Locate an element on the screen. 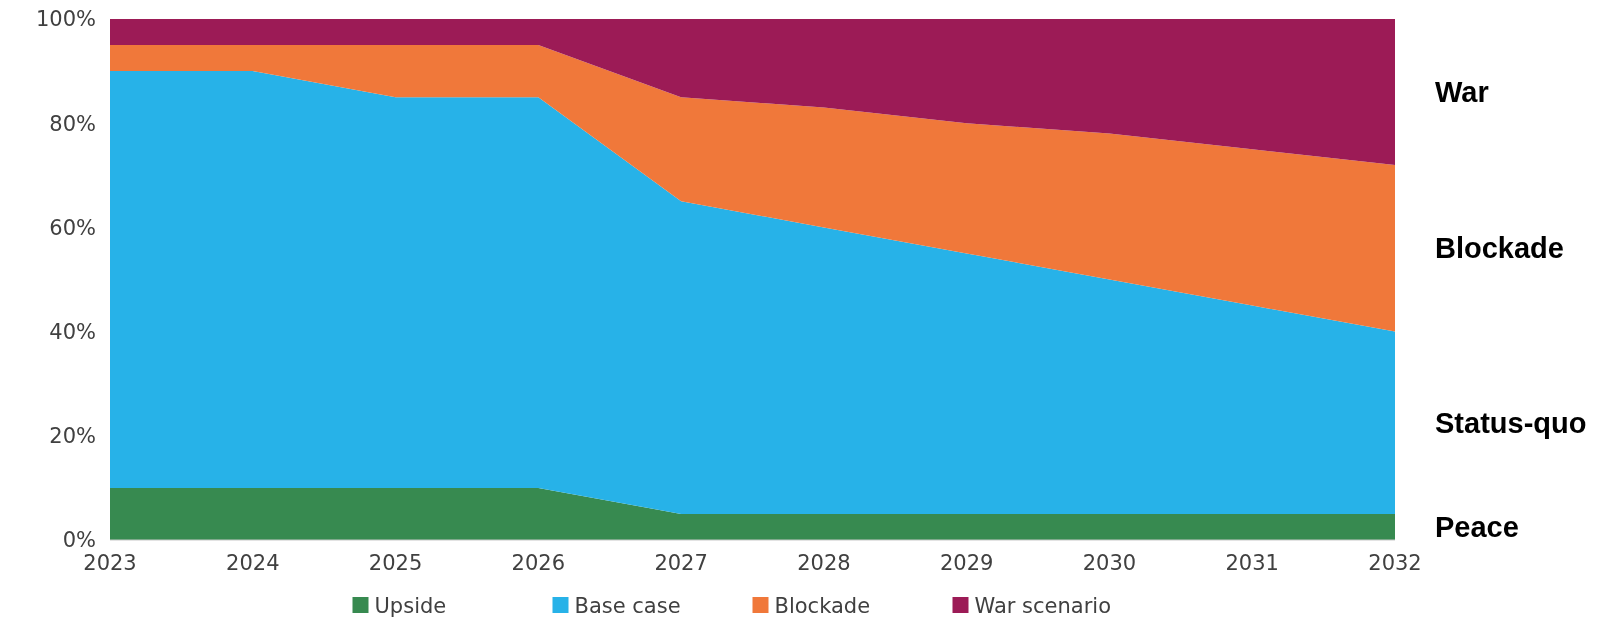 The width and height of the screenshot is (1618, 622). x-tick-label: 2023 is located at coordinates (110, 563).